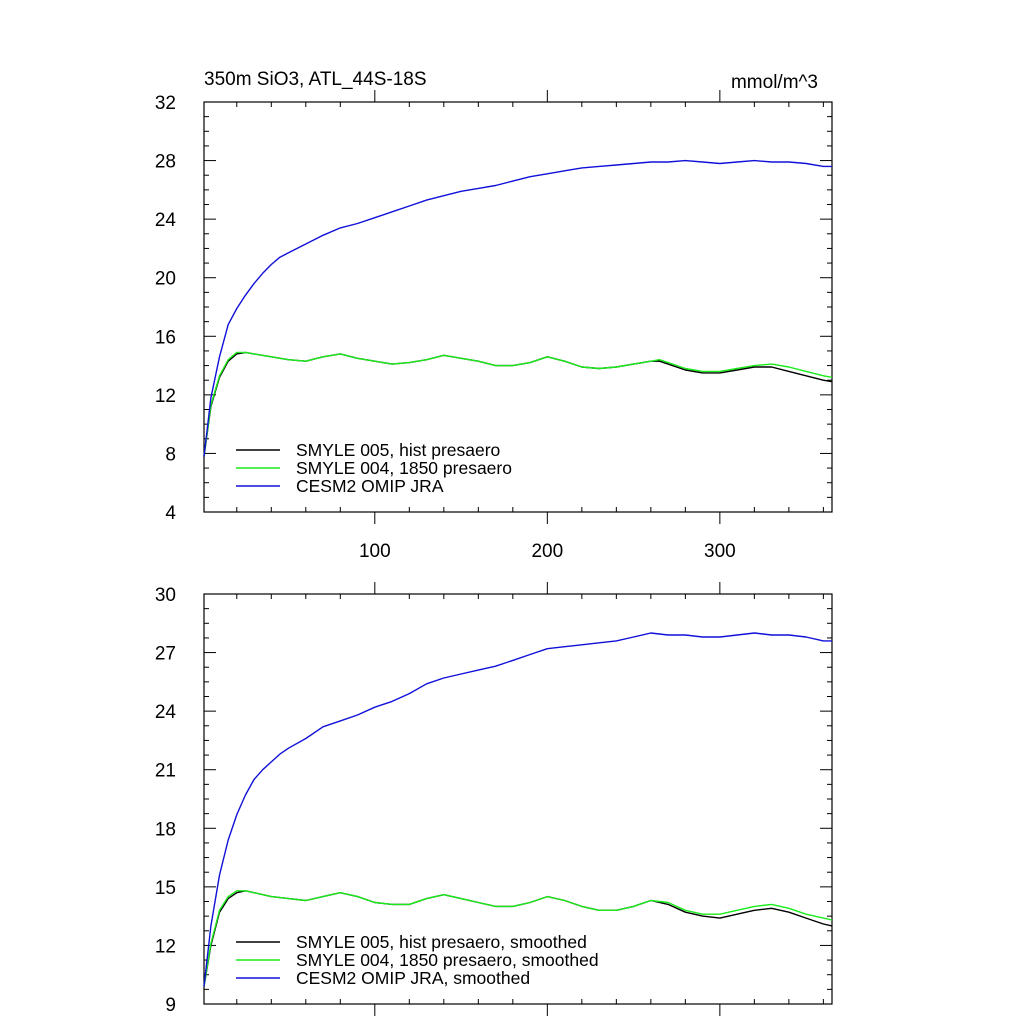  Describe the element at coordinates (165, 595) in the screenshot. I see `bottom-y-tick-label: 30` at that location.